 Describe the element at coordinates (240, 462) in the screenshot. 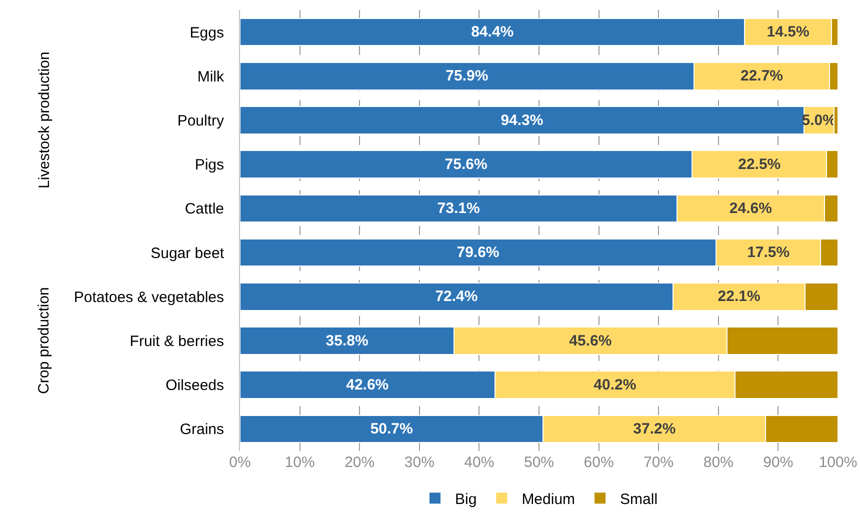

I see `x-tick-label: 0%` at that location.